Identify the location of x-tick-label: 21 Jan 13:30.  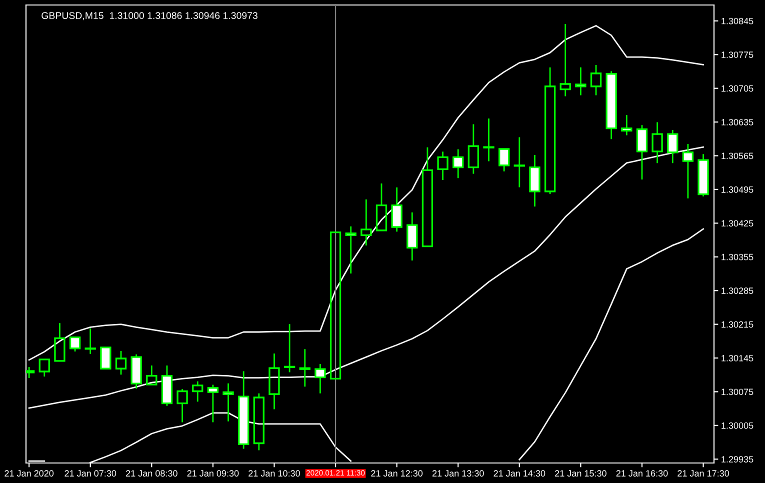
(458, 473).